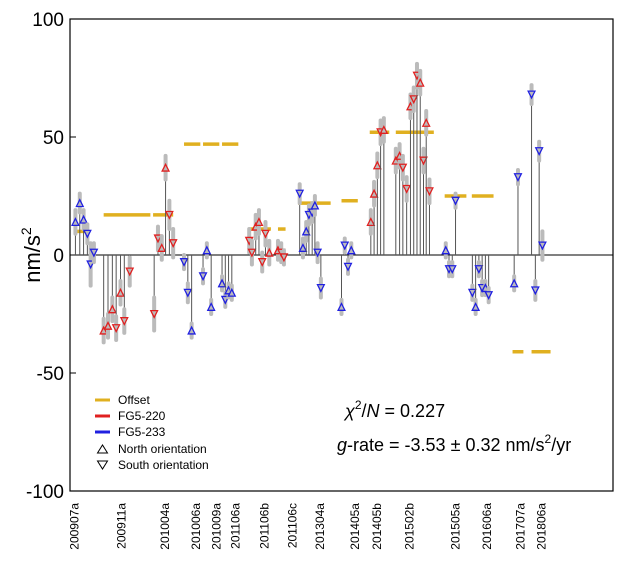 This screenshot has height=569, width=624. What do you see at coordinates (521, 526) in the screenshot?
I see `x-tick-label: 201707a` at bounding box center [521, 526].